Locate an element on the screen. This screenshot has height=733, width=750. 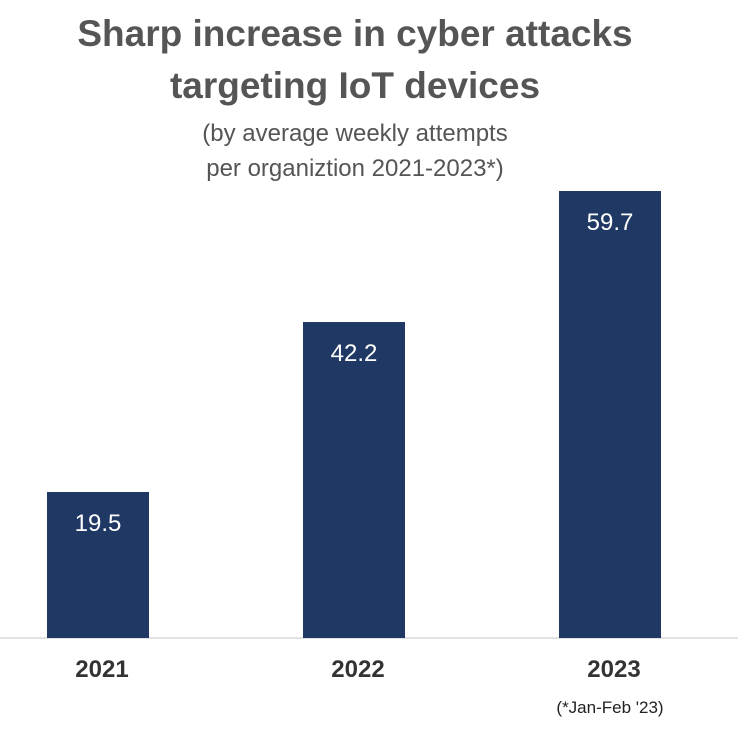
chart-title-line-2: targeting IoT devices is located at coordinates (355, 85).